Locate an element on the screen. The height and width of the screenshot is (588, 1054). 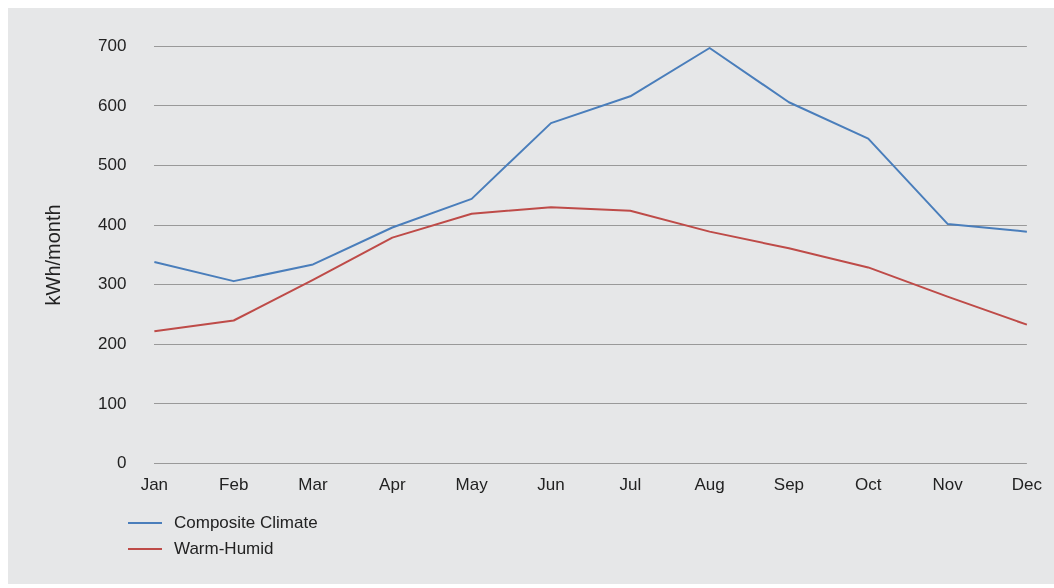
y-tick-label: 0 is located at coordinates (121, 463).